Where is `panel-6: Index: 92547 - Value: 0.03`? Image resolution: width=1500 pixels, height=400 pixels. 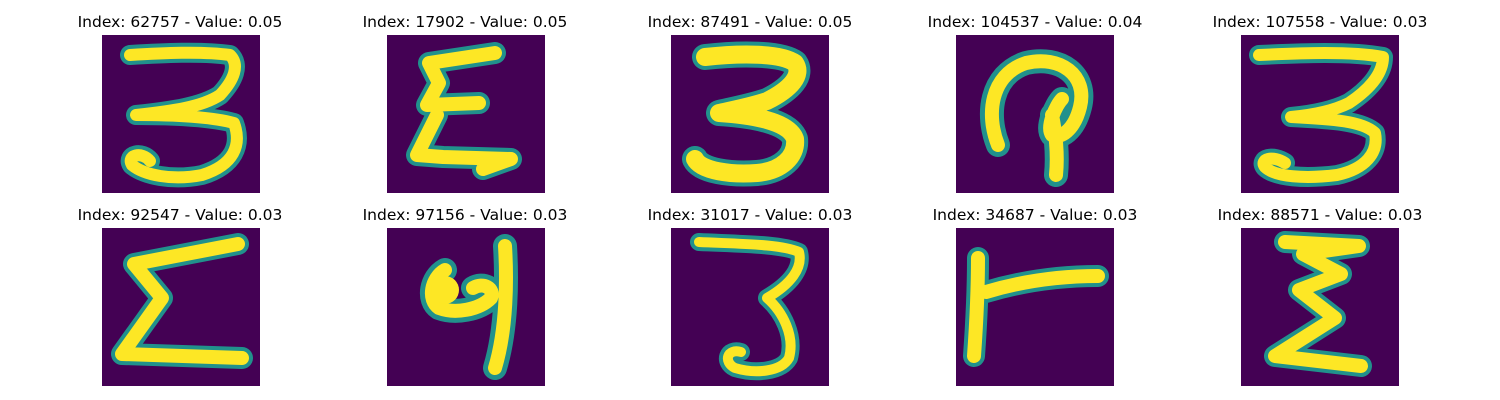
panel-6: Index: 92547 - Value: 0.03 is located at coordinates (180, 299).